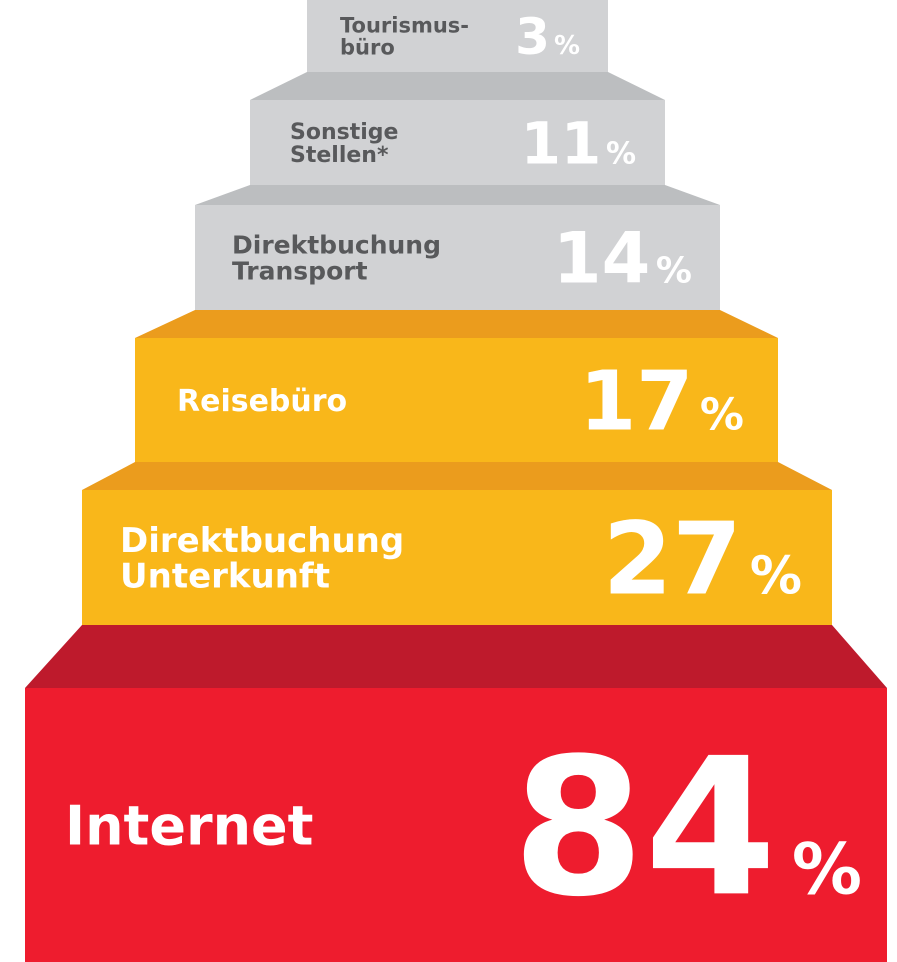  What do you see at coordinates (344, 132) in the screenshot?
I see `step-label: Sonstige` at bounding box center [344, 132].